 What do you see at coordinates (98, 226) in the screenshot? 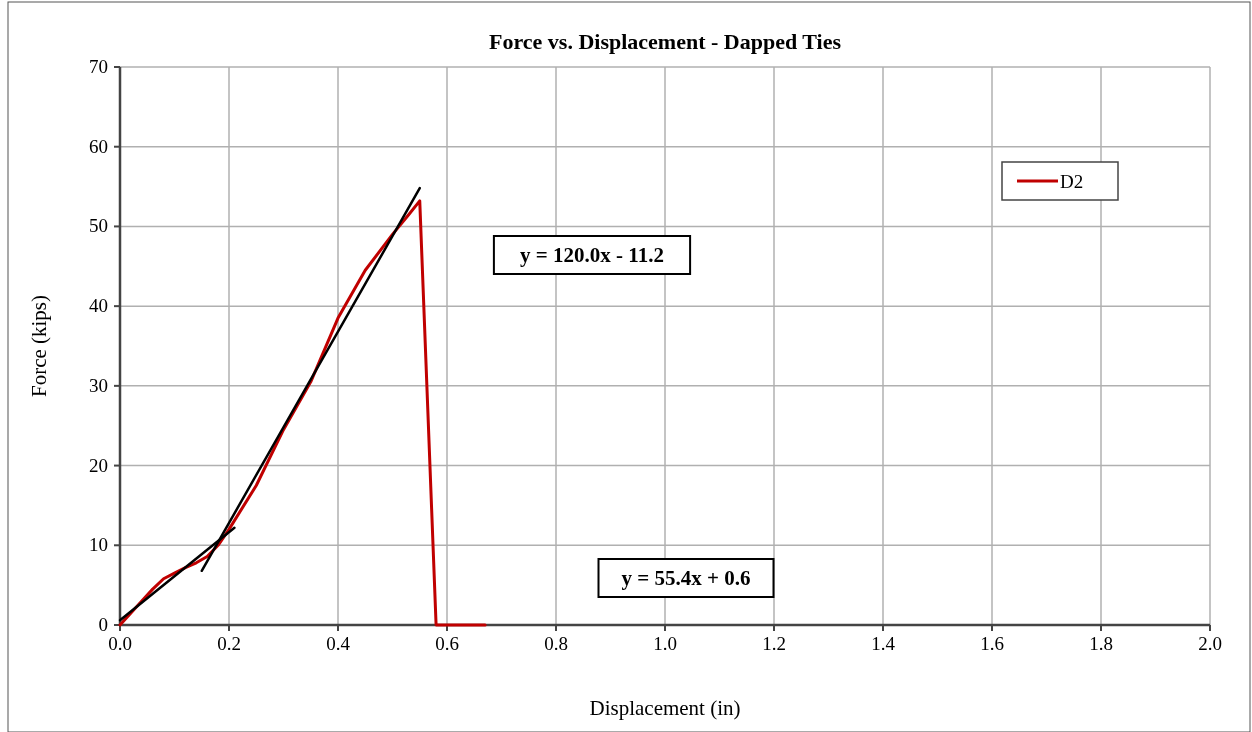
I see `y-tick-label: 50` at bounding box center [98, 226].